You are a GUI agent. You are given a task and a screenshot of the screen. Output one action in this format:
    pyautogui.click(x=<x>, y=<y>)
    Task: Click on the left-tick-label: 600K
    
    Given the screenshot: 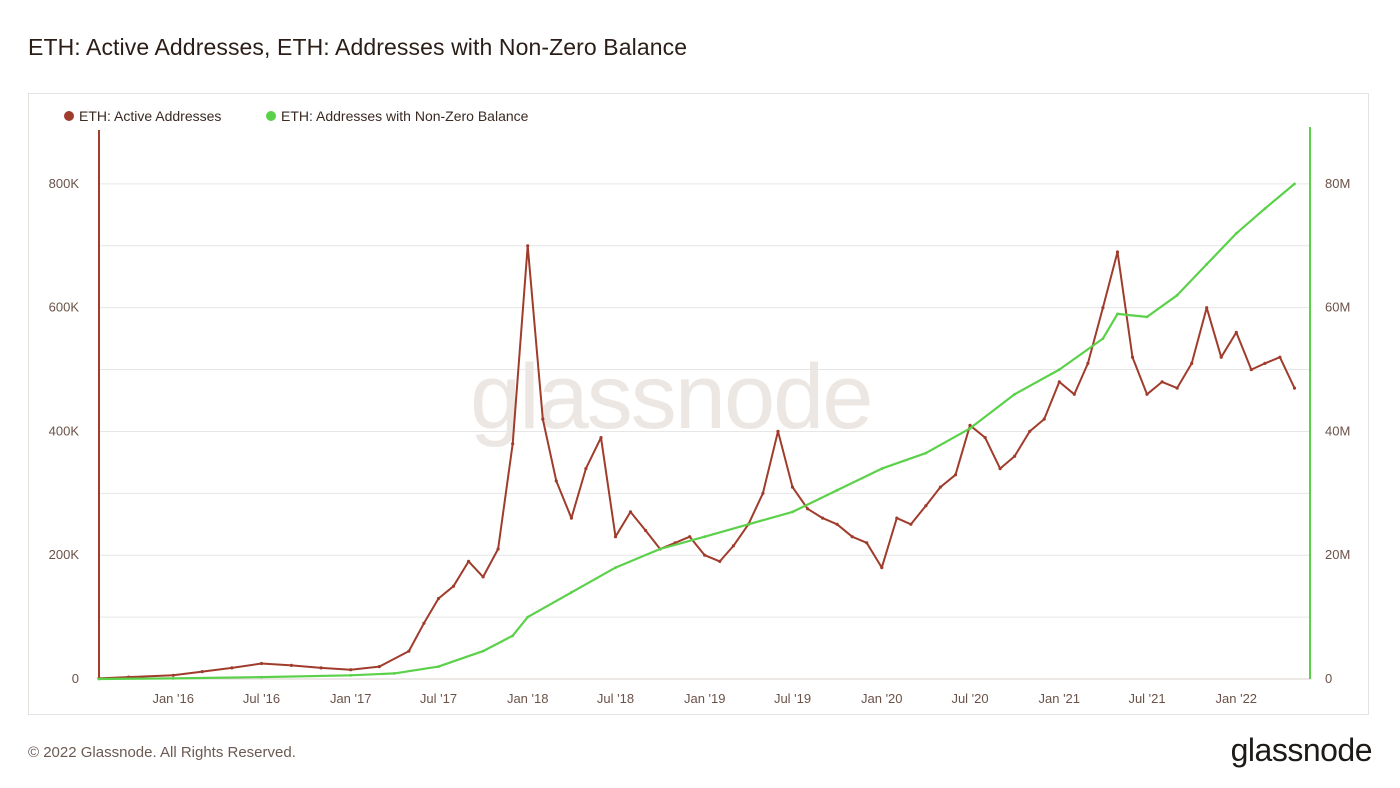 What is the action you would take?
    pyautogui.click(x=64, y=307)
    